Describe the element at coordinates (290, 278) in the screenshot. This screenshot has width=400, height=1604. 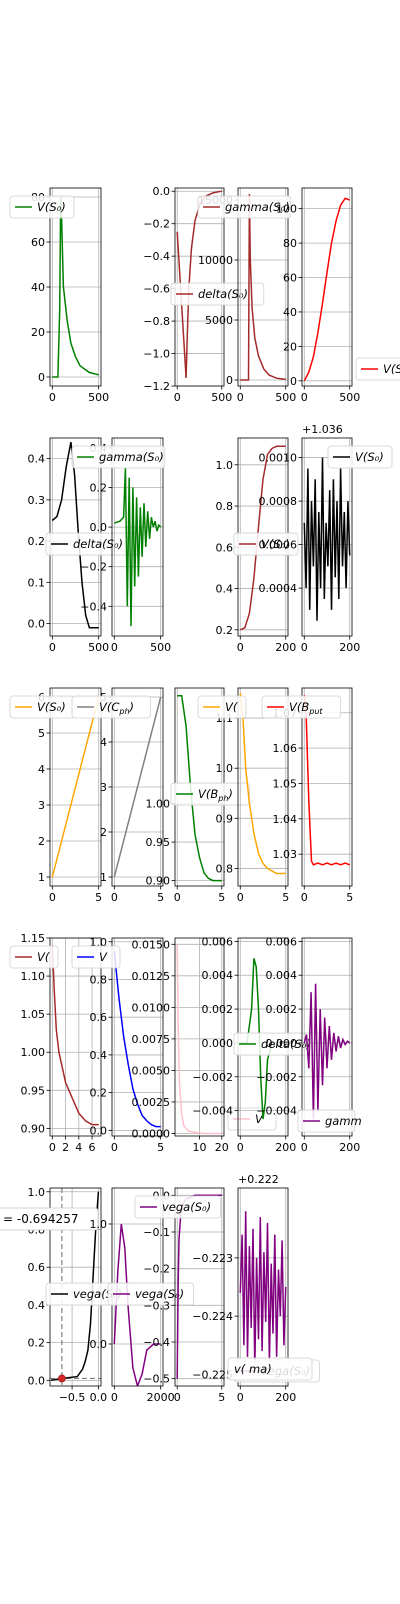
I see `y-tick-label: 60` at that location.